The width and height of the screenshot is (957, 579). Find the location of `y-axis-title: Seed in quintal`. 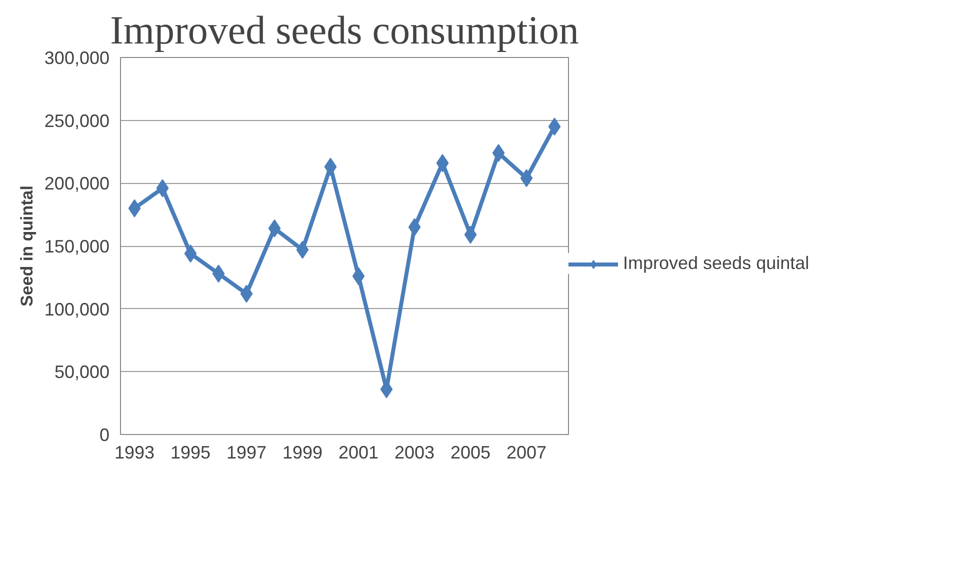

y-axis-title: Seed in quintal is located at coordinates (26, 246).